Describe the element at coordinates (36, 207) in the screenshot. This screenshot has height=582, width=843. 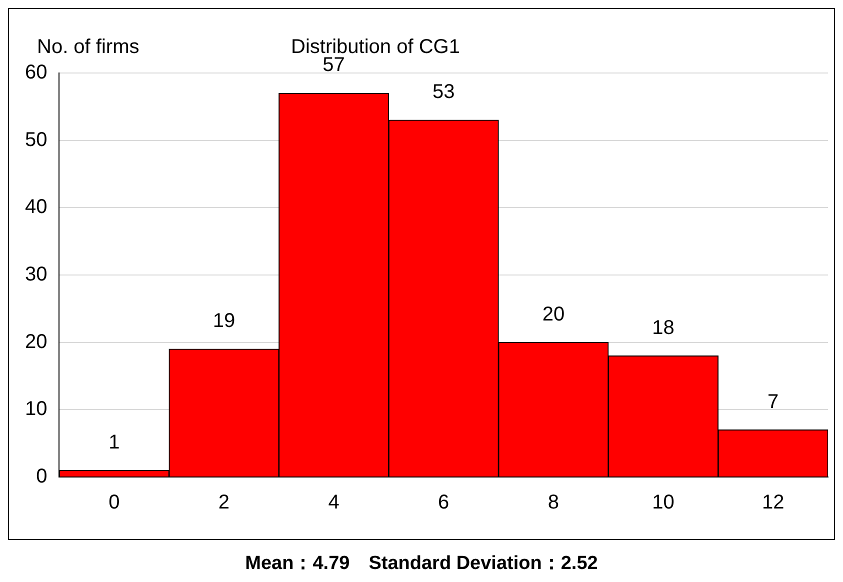
I see `y-tick-label: 40` at that location.